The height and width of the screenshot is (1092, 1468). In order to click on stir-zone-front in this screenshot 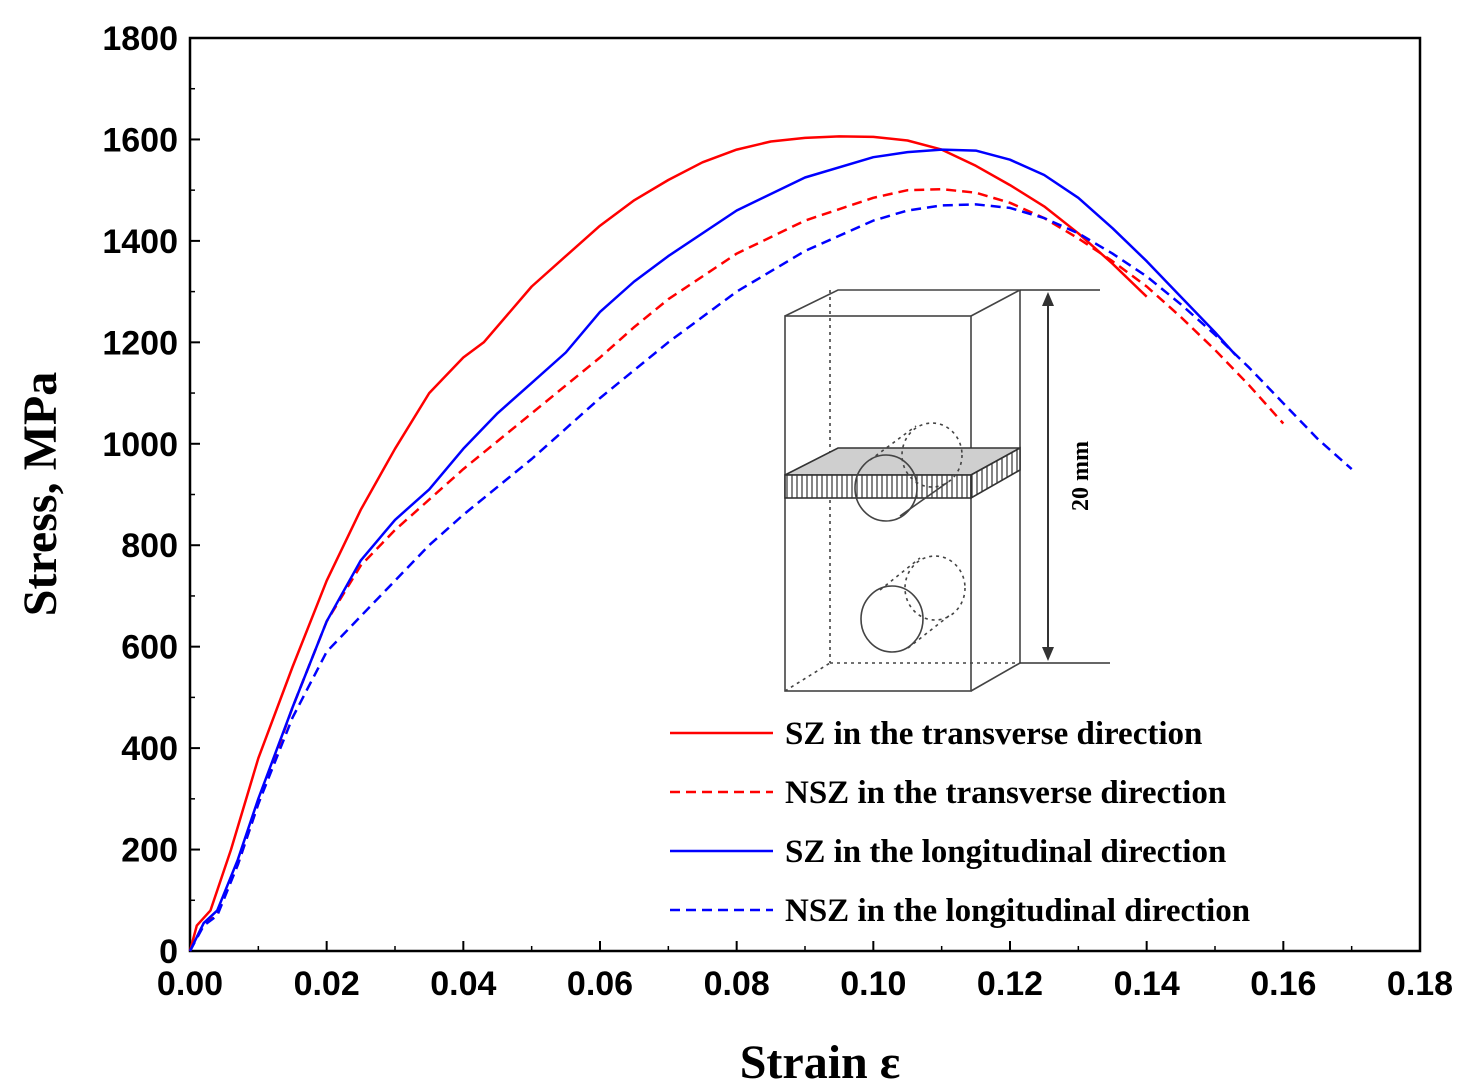, I will do `click(878, 486)`.